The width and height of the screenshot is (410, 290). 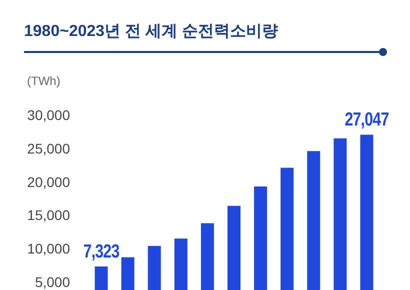 I want to click on y-tick-label: 25,000, so click(x=48, y=148).